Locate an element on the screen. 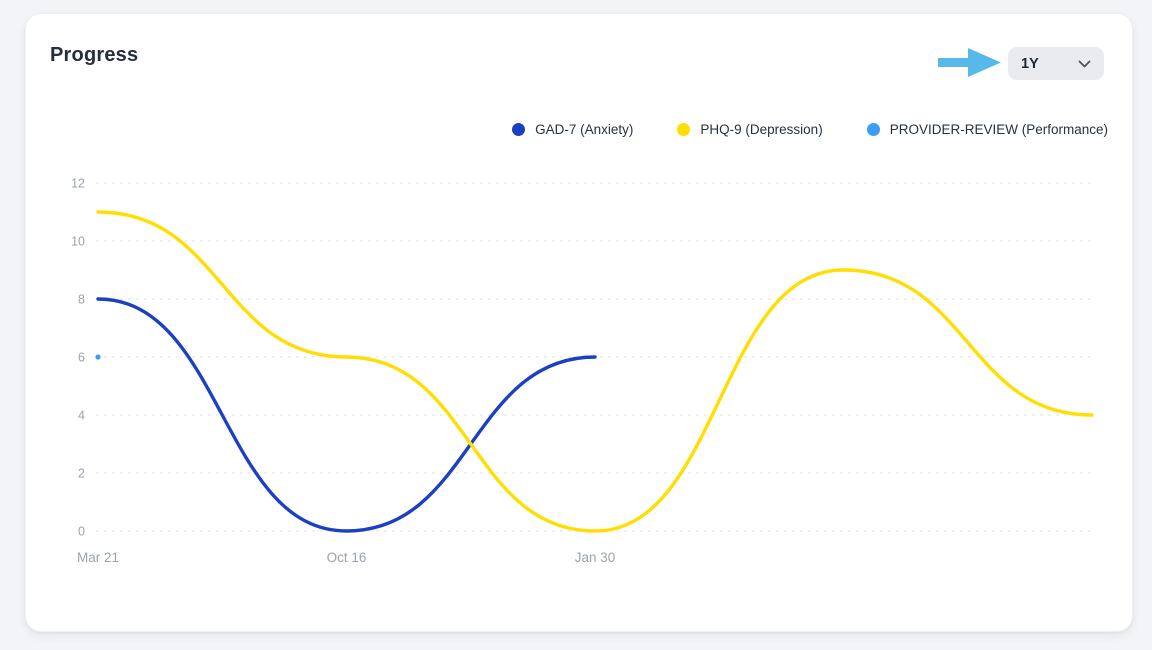 The image size is (1152, 650). y-tick-label: 8 is located at coordinates (81, 300).